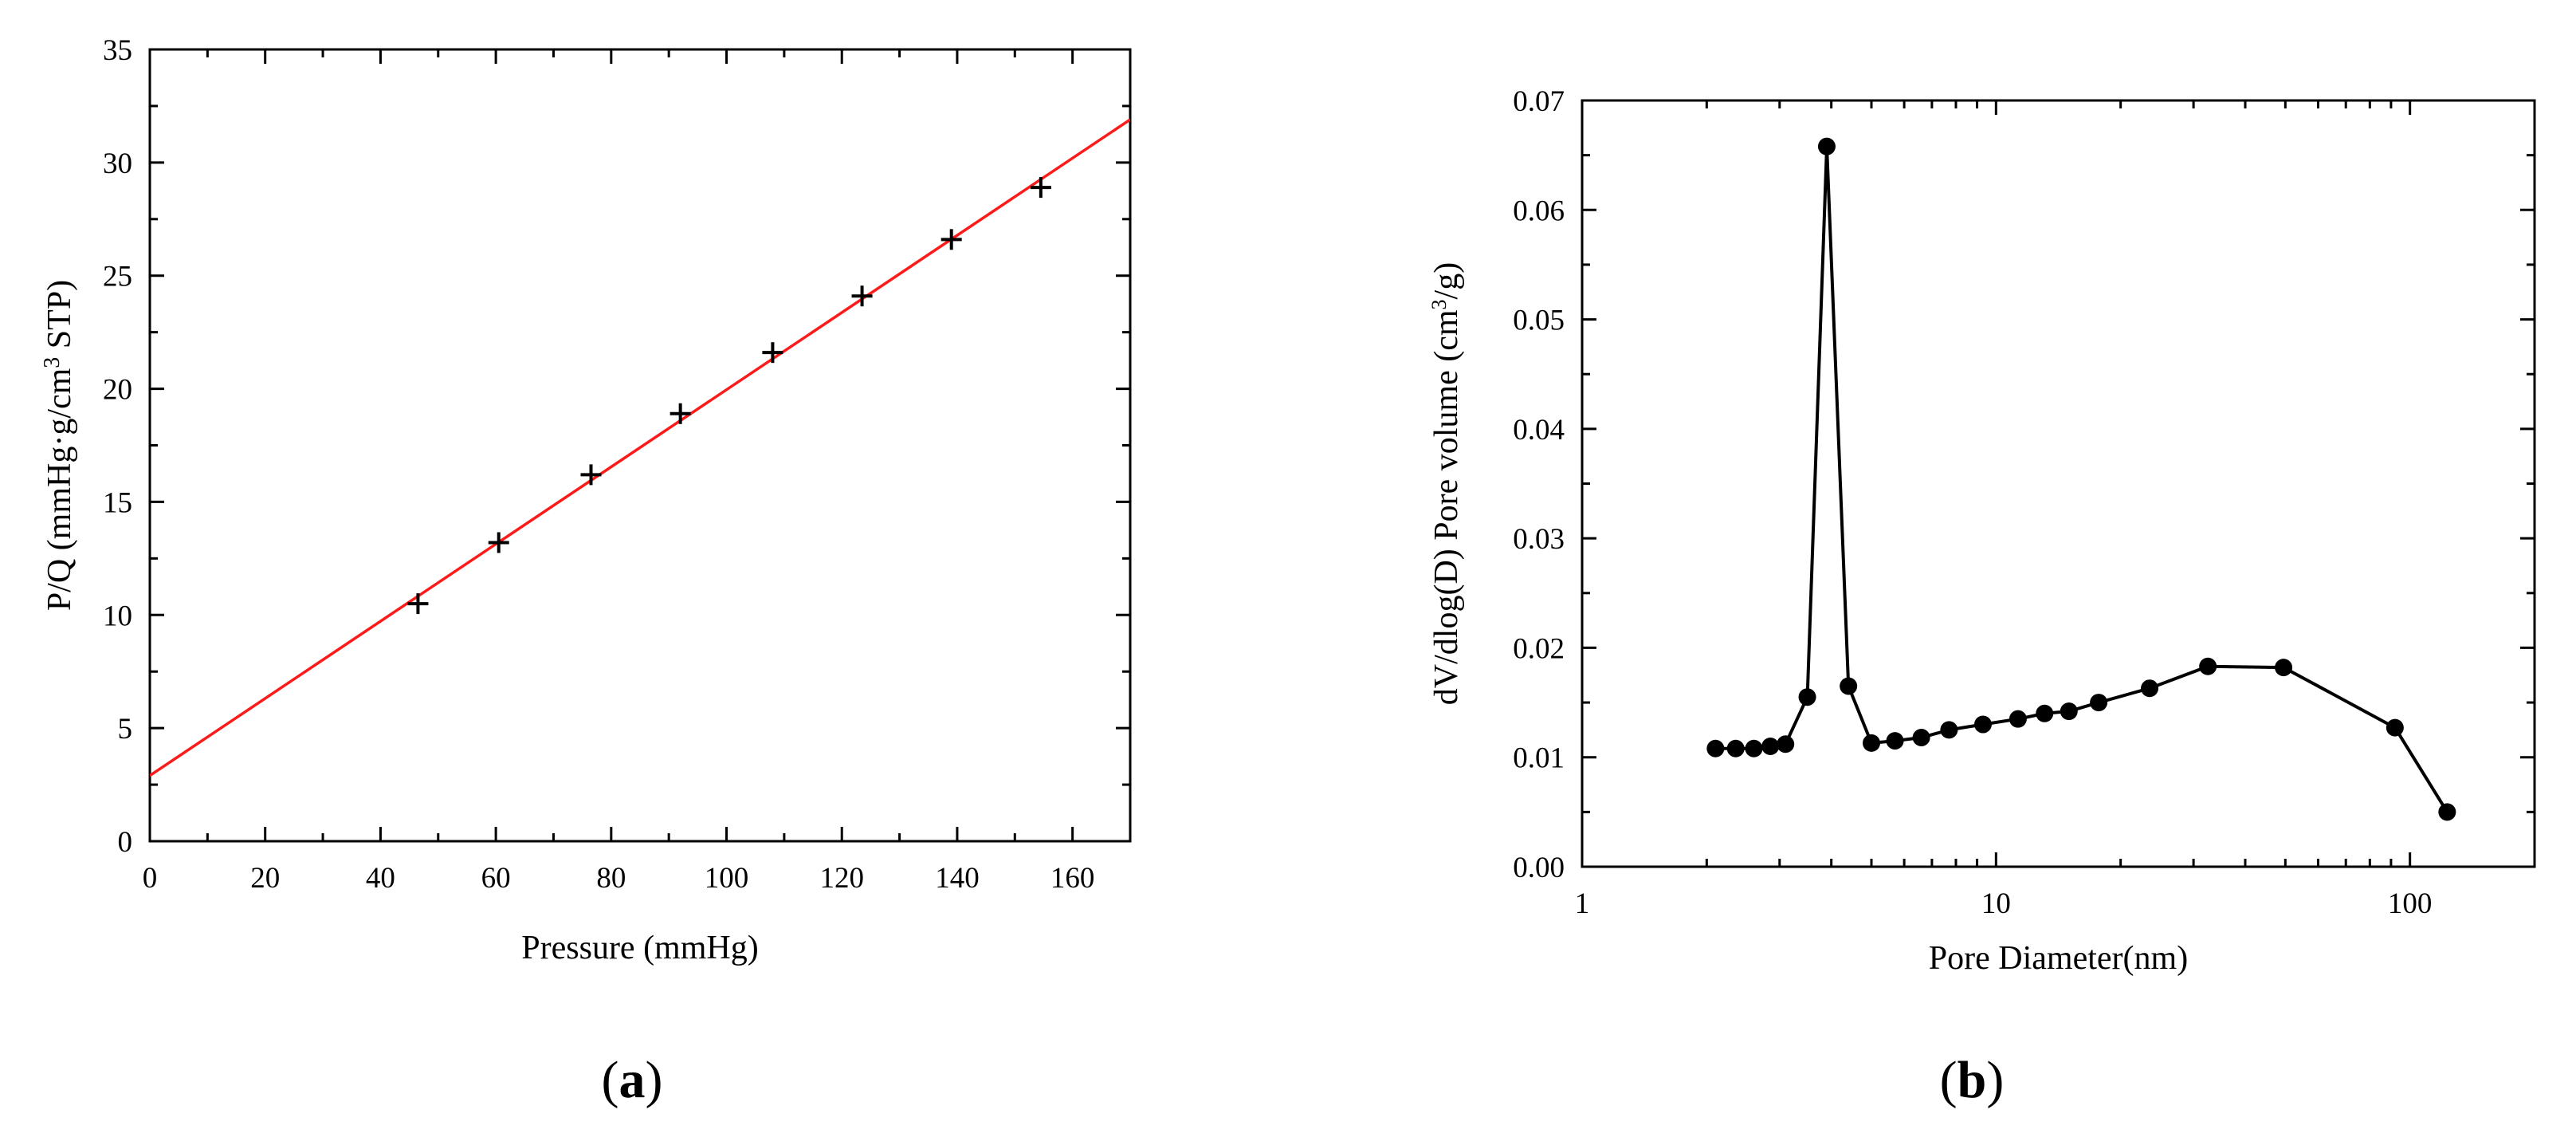 This screenshot has width=2576, height=1145. I want to click on panel-label-a: (a), so click(632, 1080).